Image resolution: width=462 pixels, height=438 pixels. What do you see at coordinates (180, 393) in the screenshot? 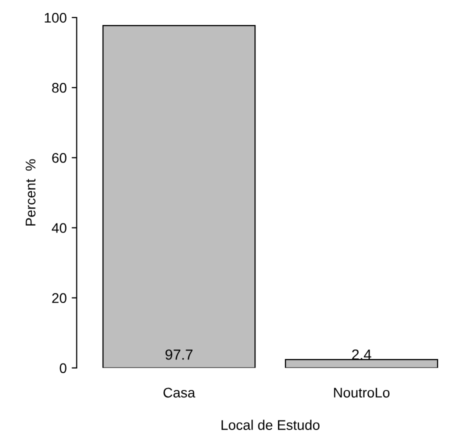
I see `x-tick-label: Casa` at bounding box center [180, 393].